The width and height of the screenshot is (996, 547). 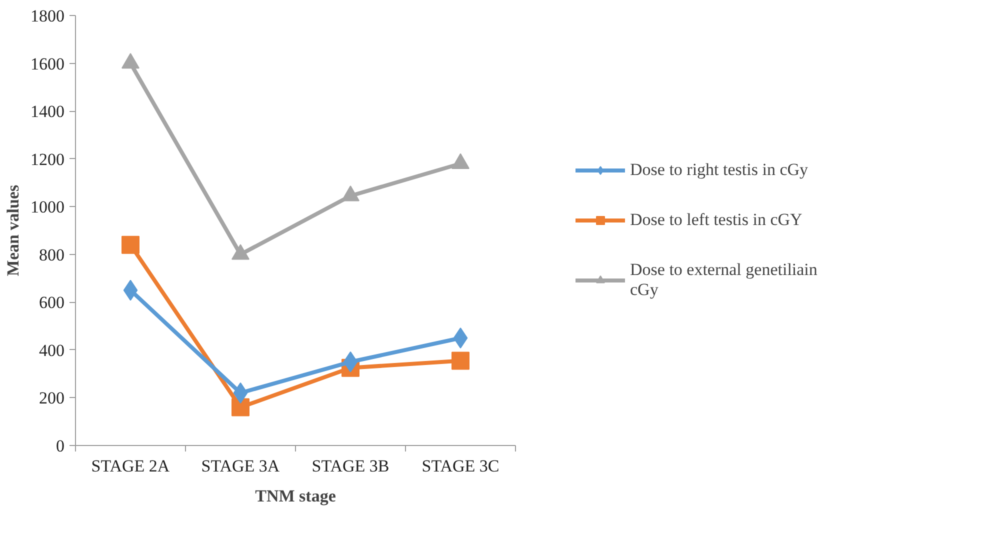 What do you see at coordinates (461, 466) in the screenshot?
I see `x-tick-label: STAGE 3C` at bounding box center [461, 466].